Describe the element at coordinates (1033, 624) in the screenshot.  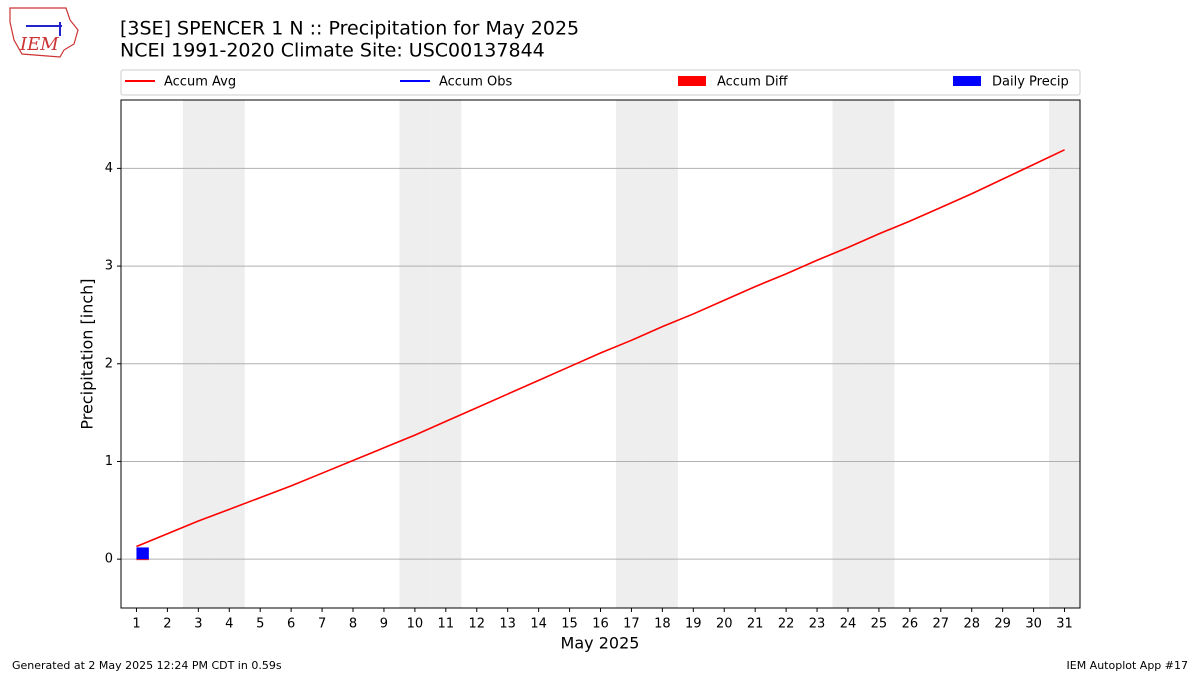
I see `x-tick-label: 30` at that location.